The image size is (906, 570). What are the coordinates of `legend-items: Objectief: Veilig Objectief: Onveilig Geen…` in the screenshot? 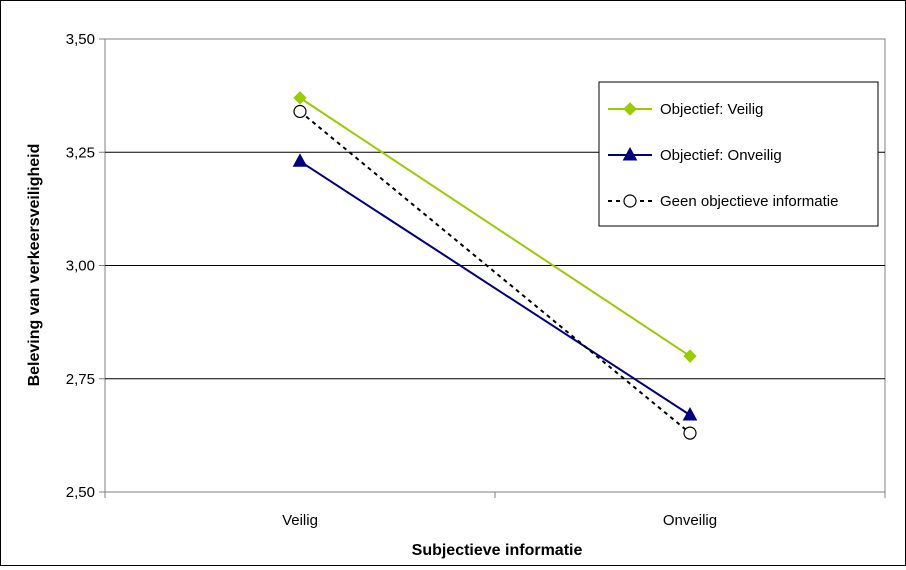 It's located at (723, 155).